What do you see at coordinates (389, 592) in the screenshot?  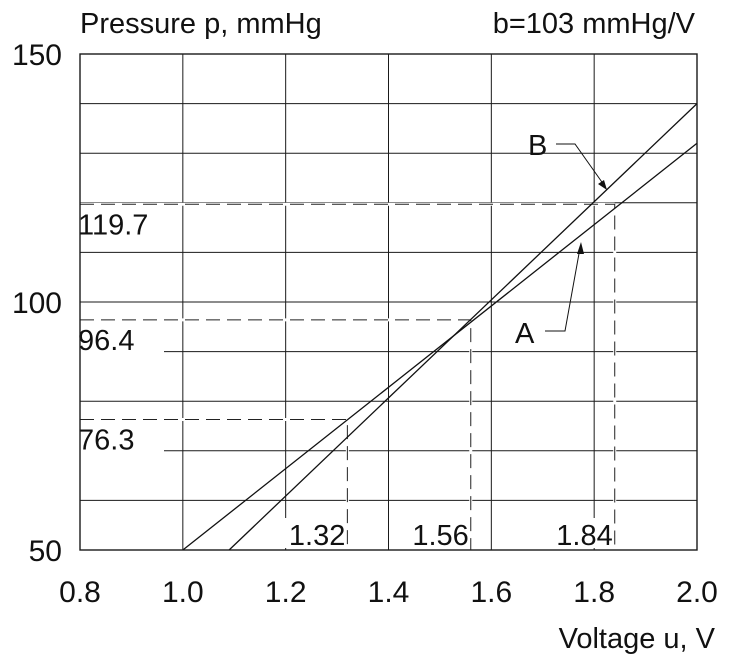 I see `x-tick-label: 1.4` at bounding box center [389, 592].